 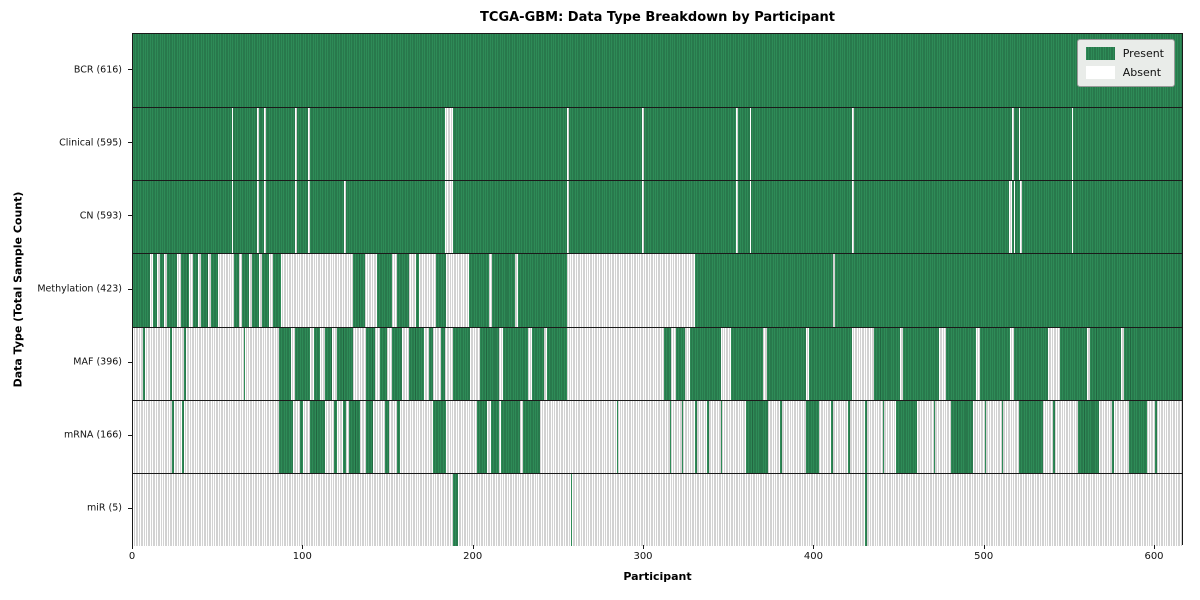 I want to click on y-tick-label-Methylation: Methylation (423), so click(x=79, y=289).